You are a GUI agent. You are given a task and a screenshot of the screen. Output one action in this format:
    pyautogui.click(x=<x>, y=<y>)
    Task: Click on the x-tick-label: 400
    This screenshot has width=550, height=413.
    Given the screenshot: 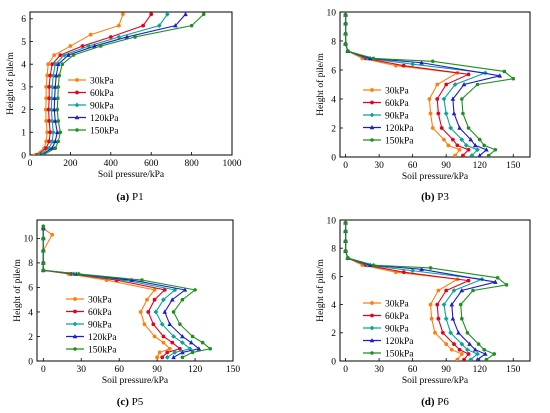 What is the action you would take?
    pyautogui.click(x=111, y=164)
    